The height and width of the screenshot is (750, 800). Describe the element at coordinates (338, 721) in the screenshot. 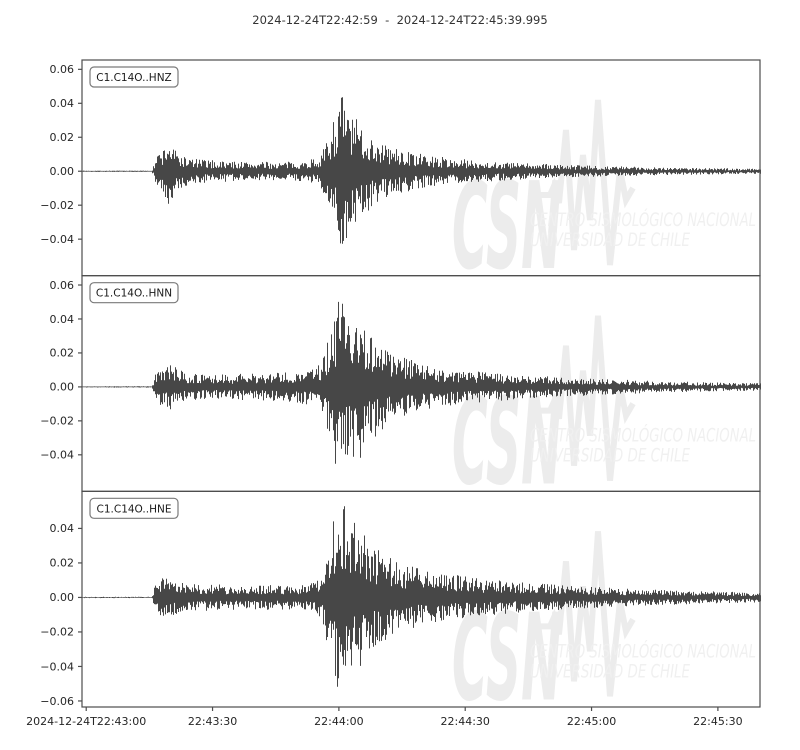

I see `x-tick-label: 22:44:00` at that location.